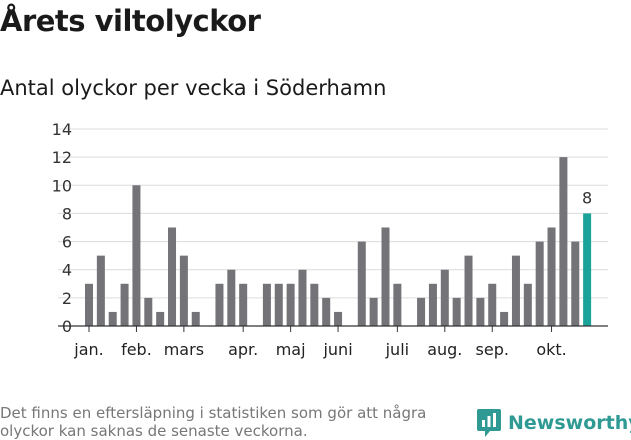 This screenshot has width=631, height=440. I want to click on data-labels: 8, so click(587, 197).